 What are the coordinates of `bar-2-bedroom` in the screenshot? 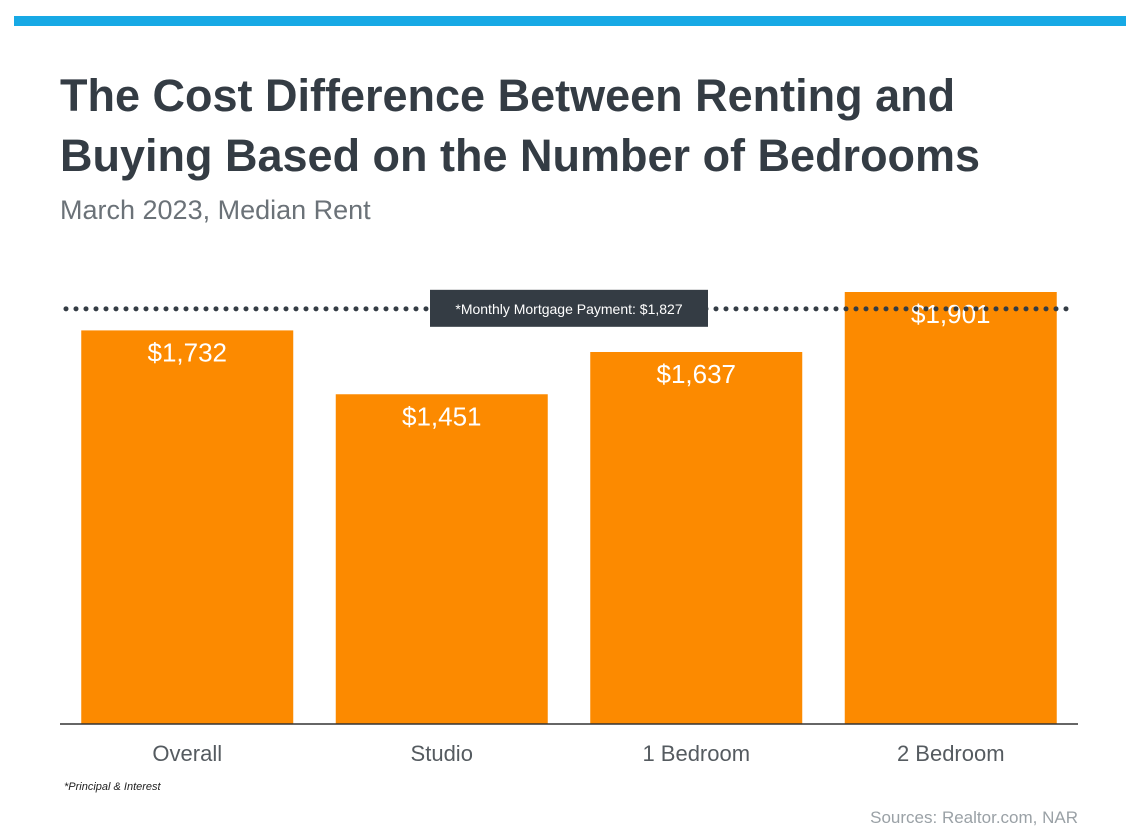 It's located at (950, 508).